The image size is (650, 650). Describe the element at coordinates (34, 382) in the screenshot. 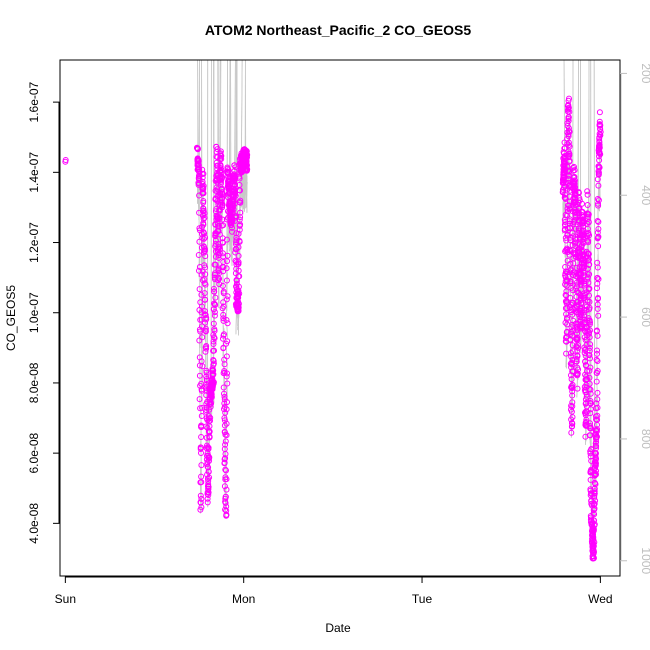

I see `y-tick-label: 8.0e-08` at that location.